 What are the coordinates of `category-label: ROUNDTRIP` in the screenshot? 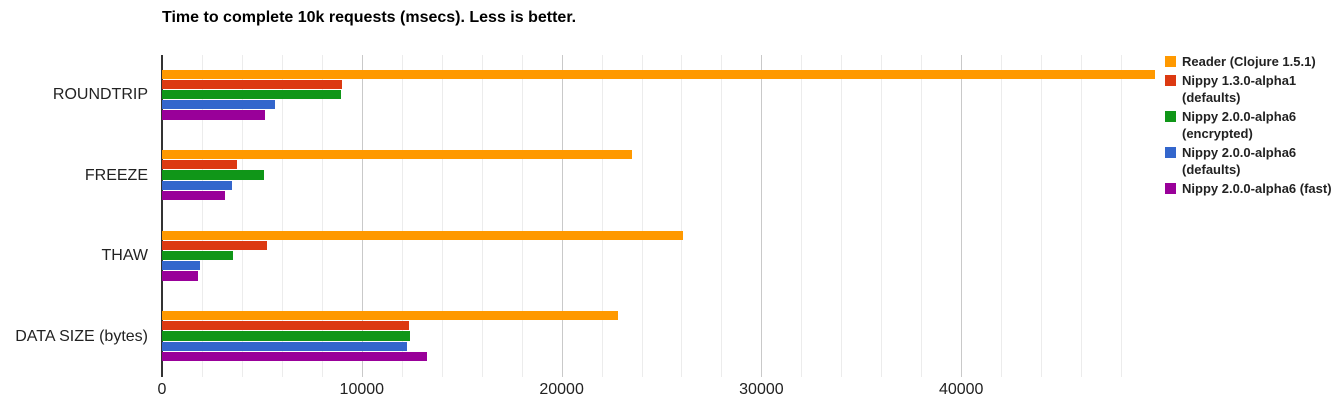 It's located at (100, 95).